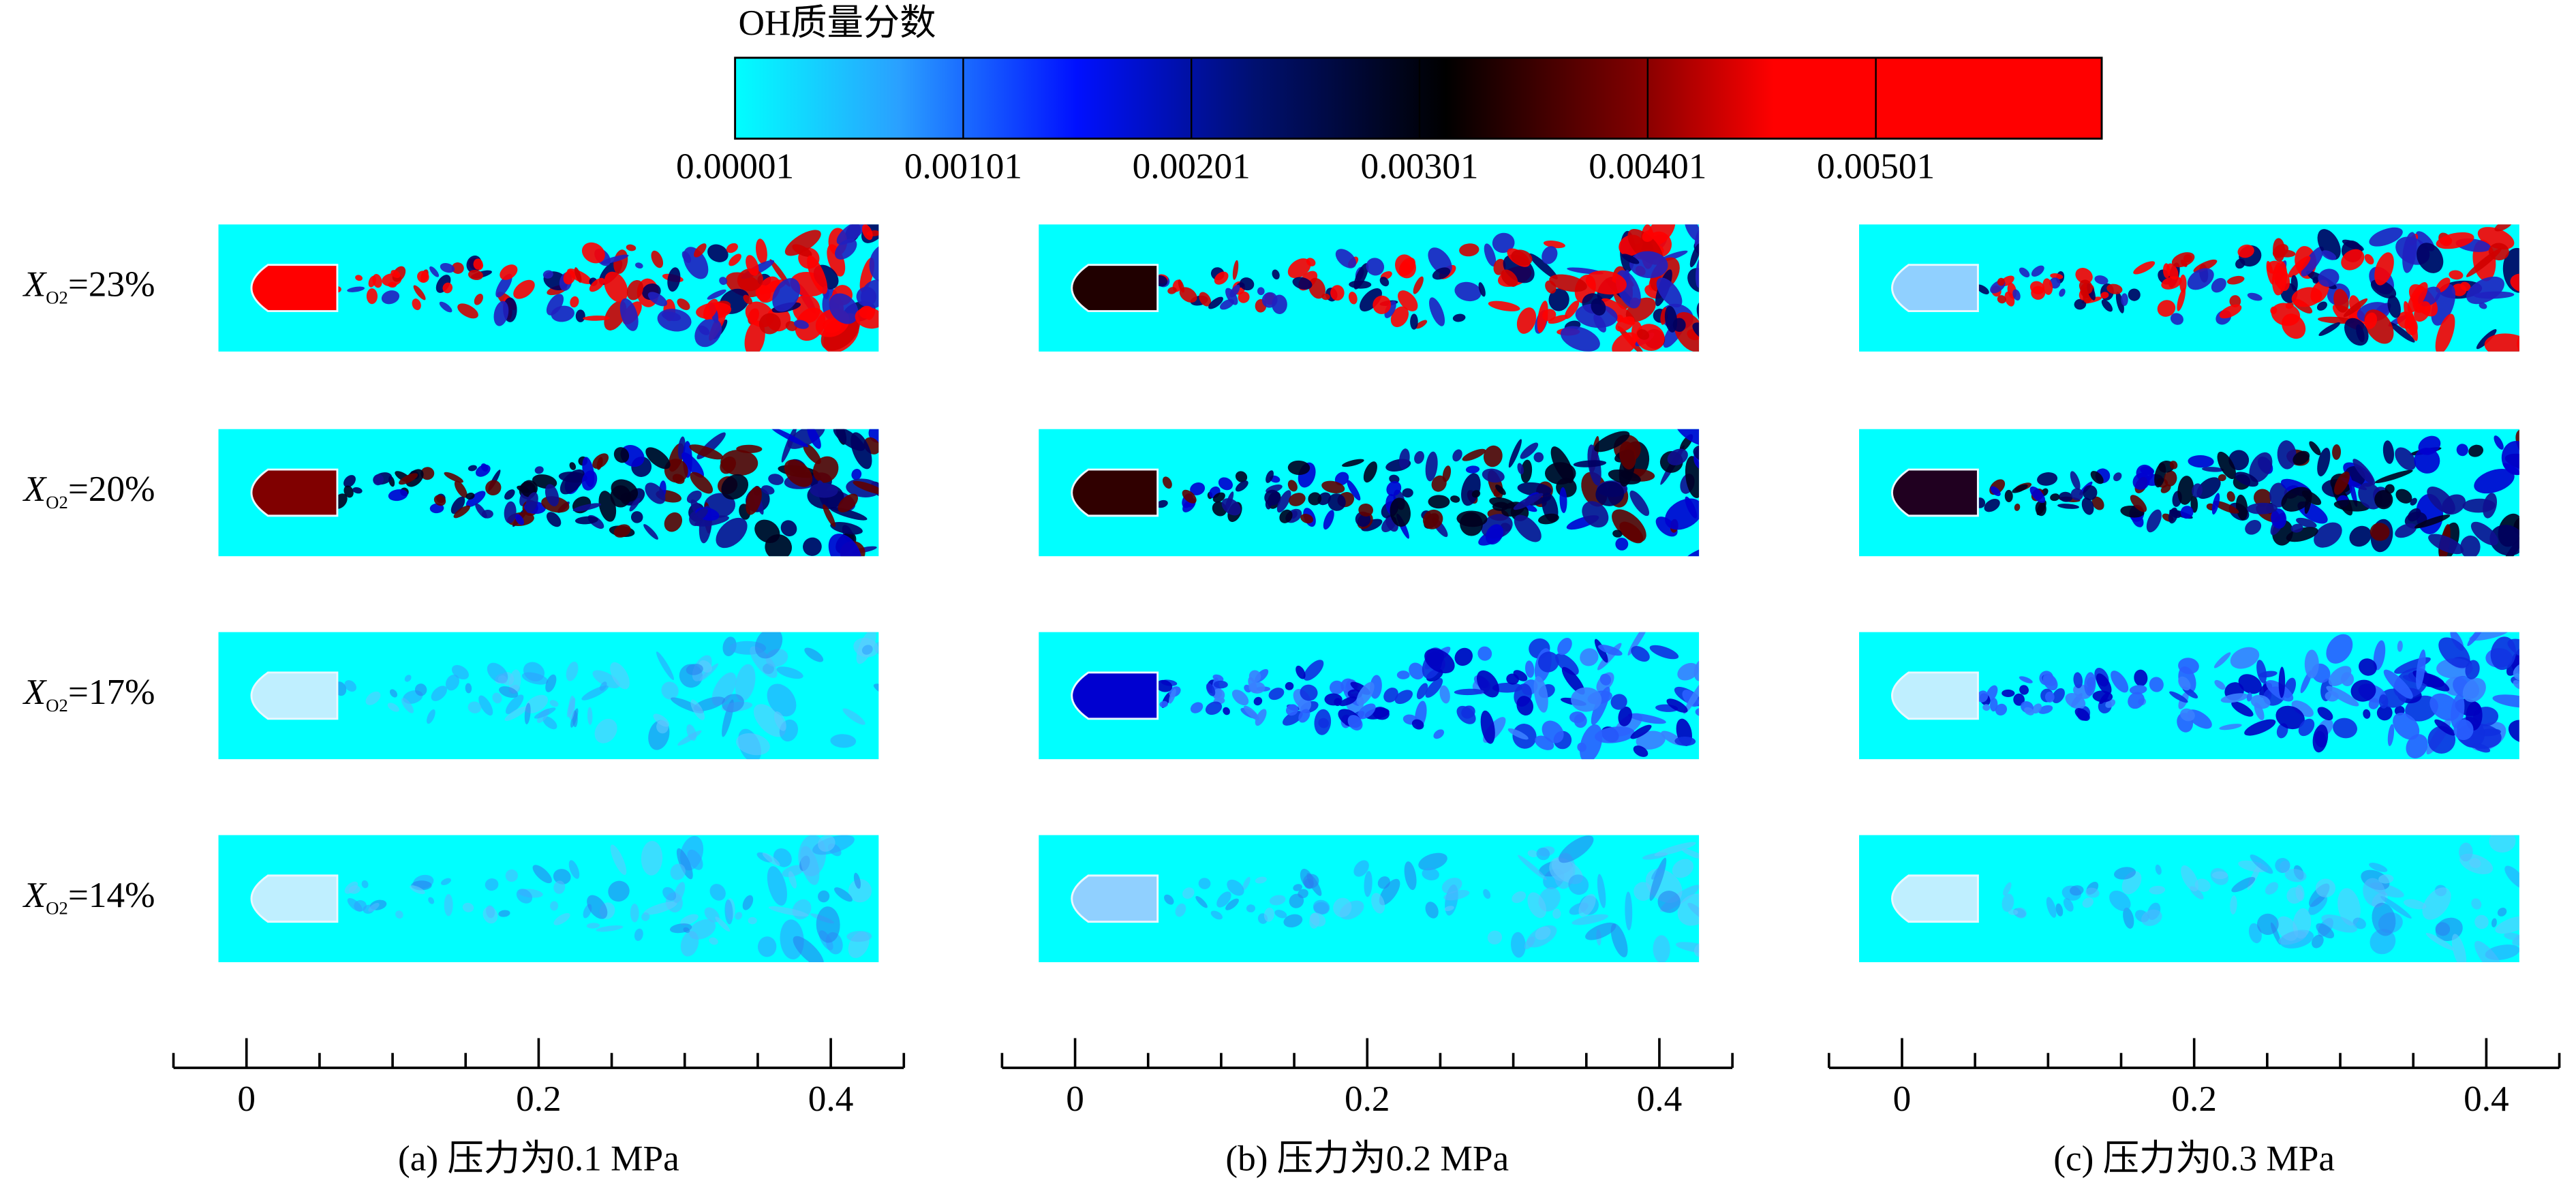 The height and width of the screenshot is (1185, 2576). Describe the element at coordinates (1419, 167) in the screenshot. I see `colorbar-tick-label: 0.00301` at that location.